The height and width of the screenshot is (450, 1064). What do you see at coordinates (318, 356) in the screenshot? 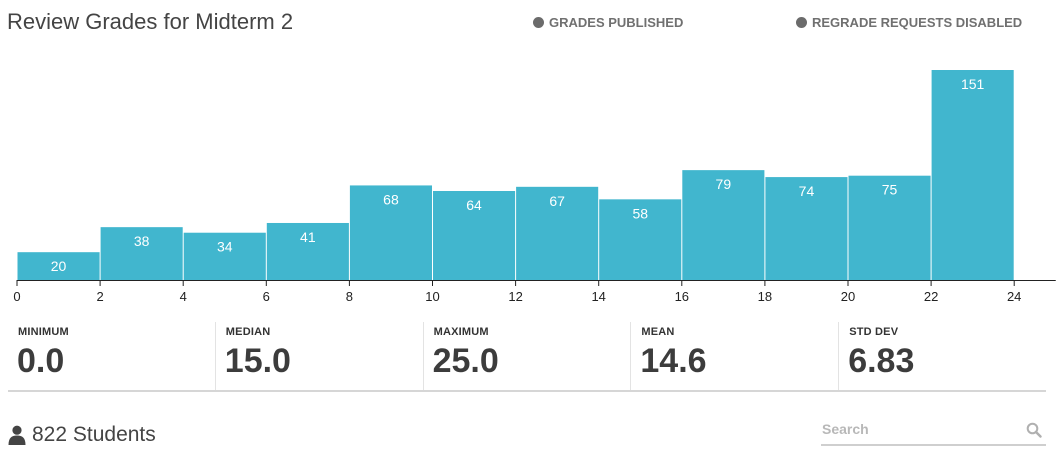
I see `stat-median: MEDIAN 15.0` at bounding box center [318, 356].